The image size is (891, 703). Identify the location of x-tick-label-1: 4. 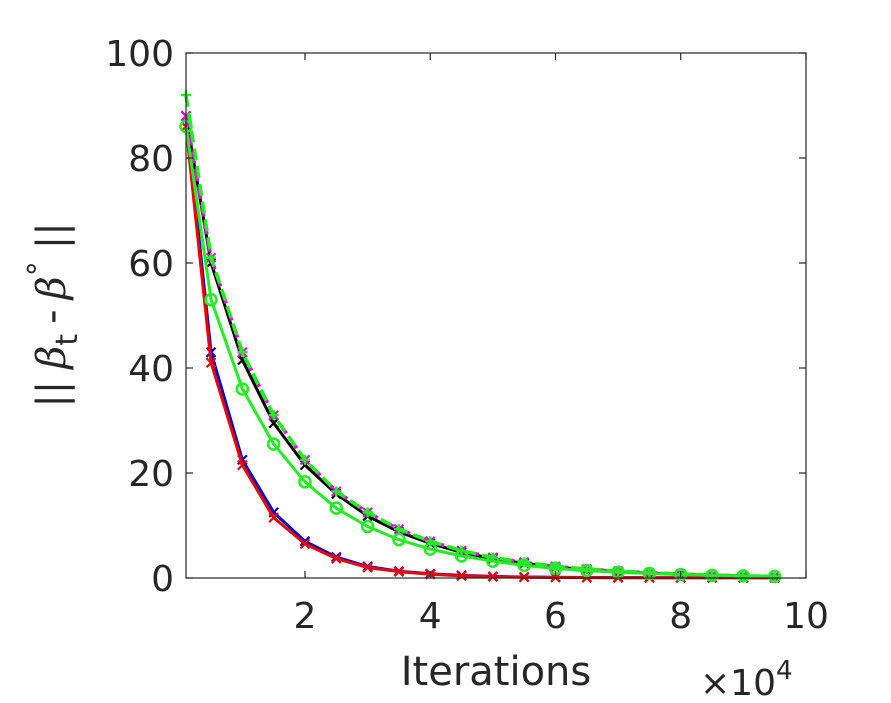
(430, 616).